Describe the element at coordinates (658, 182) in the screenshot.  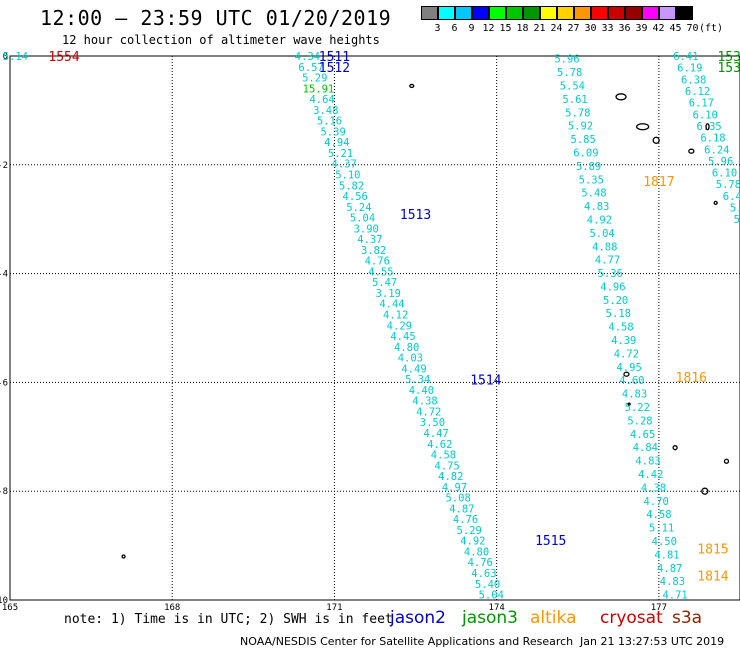
I see `pass-time-label: 1817` at that location.